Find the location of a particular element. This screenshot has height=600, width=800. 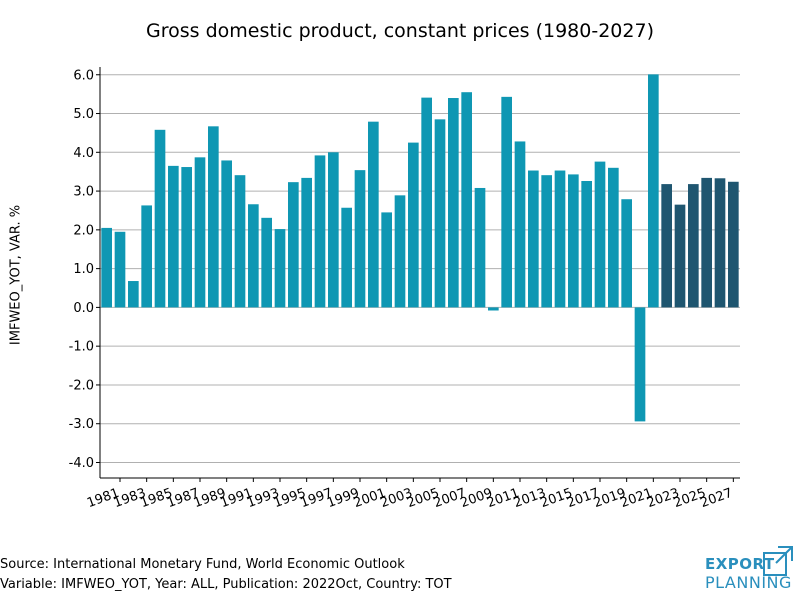

bar-2001 is located at coordinates (386, 260).